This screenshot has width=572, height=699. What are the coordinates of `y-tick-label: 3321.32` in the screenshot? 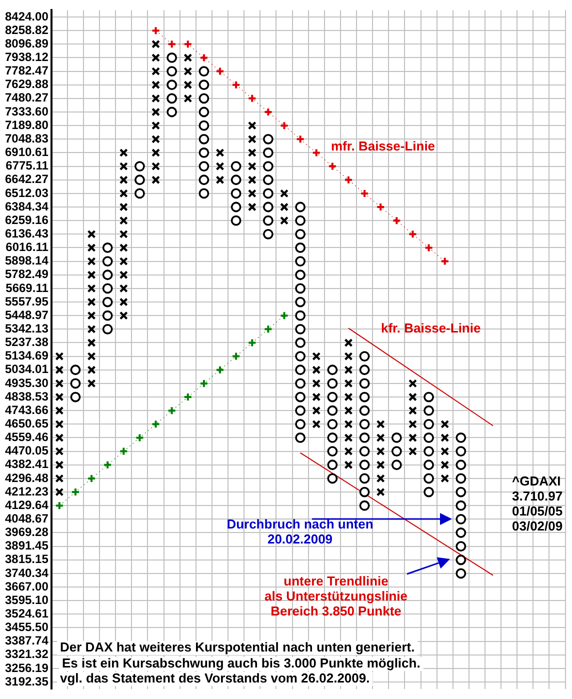 It's located at (26, 654).